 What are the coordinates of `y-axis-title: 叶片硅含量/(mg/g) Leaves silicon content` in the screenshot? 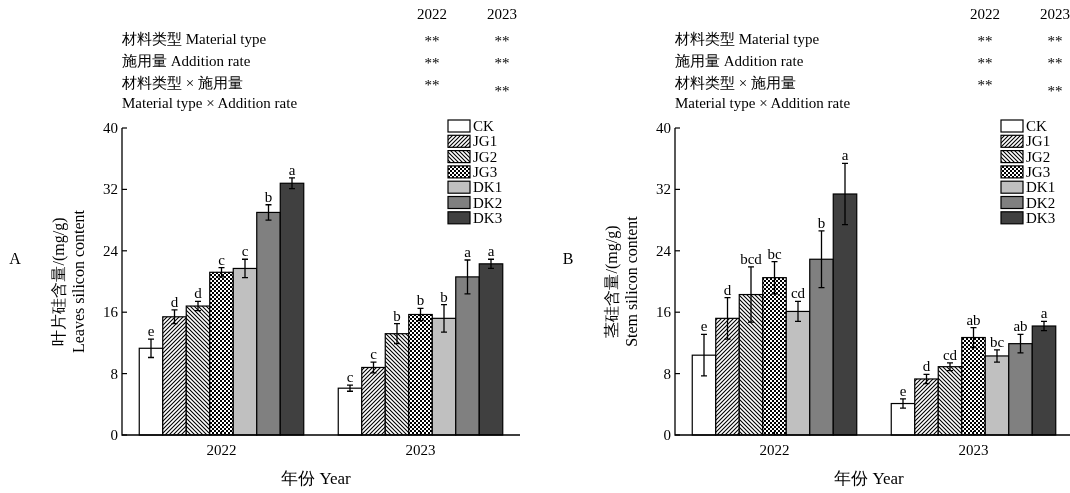 It's located at (68, 281).